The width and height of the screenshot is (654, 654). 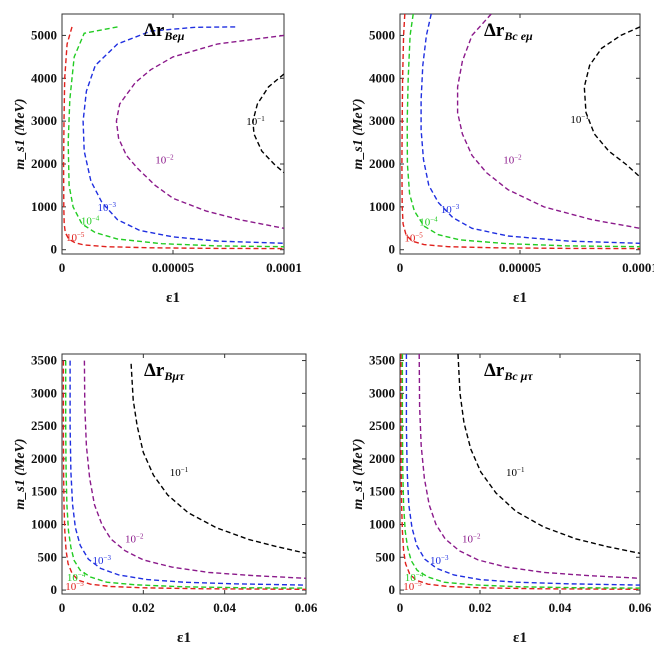 What do you see at coordinates (164, 31) in the screenshot?
I see `chart-title: ΔrBeμ` at bounding box center [164, 31].